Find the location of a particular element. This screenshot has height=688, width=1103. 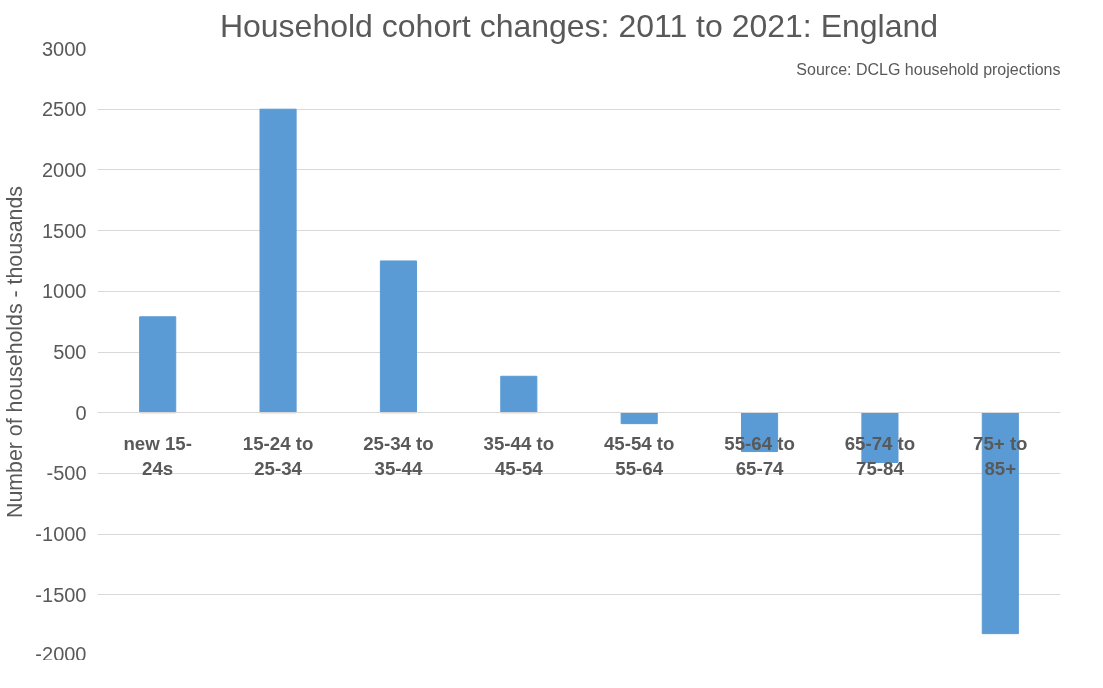

x-tick-label: 15-24 to 25-34 is located at coordinates (278, 455).